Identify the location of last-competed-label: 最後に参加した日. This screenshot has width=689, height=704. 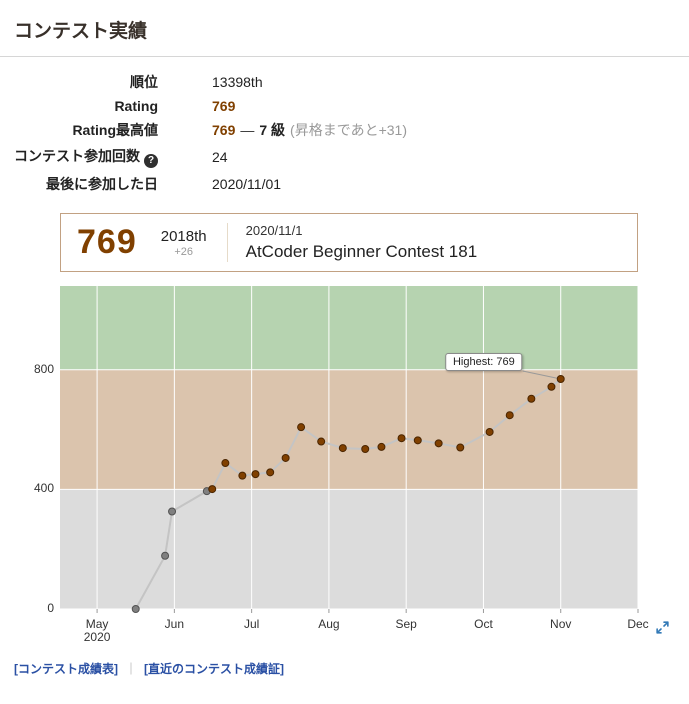
(102, 184).